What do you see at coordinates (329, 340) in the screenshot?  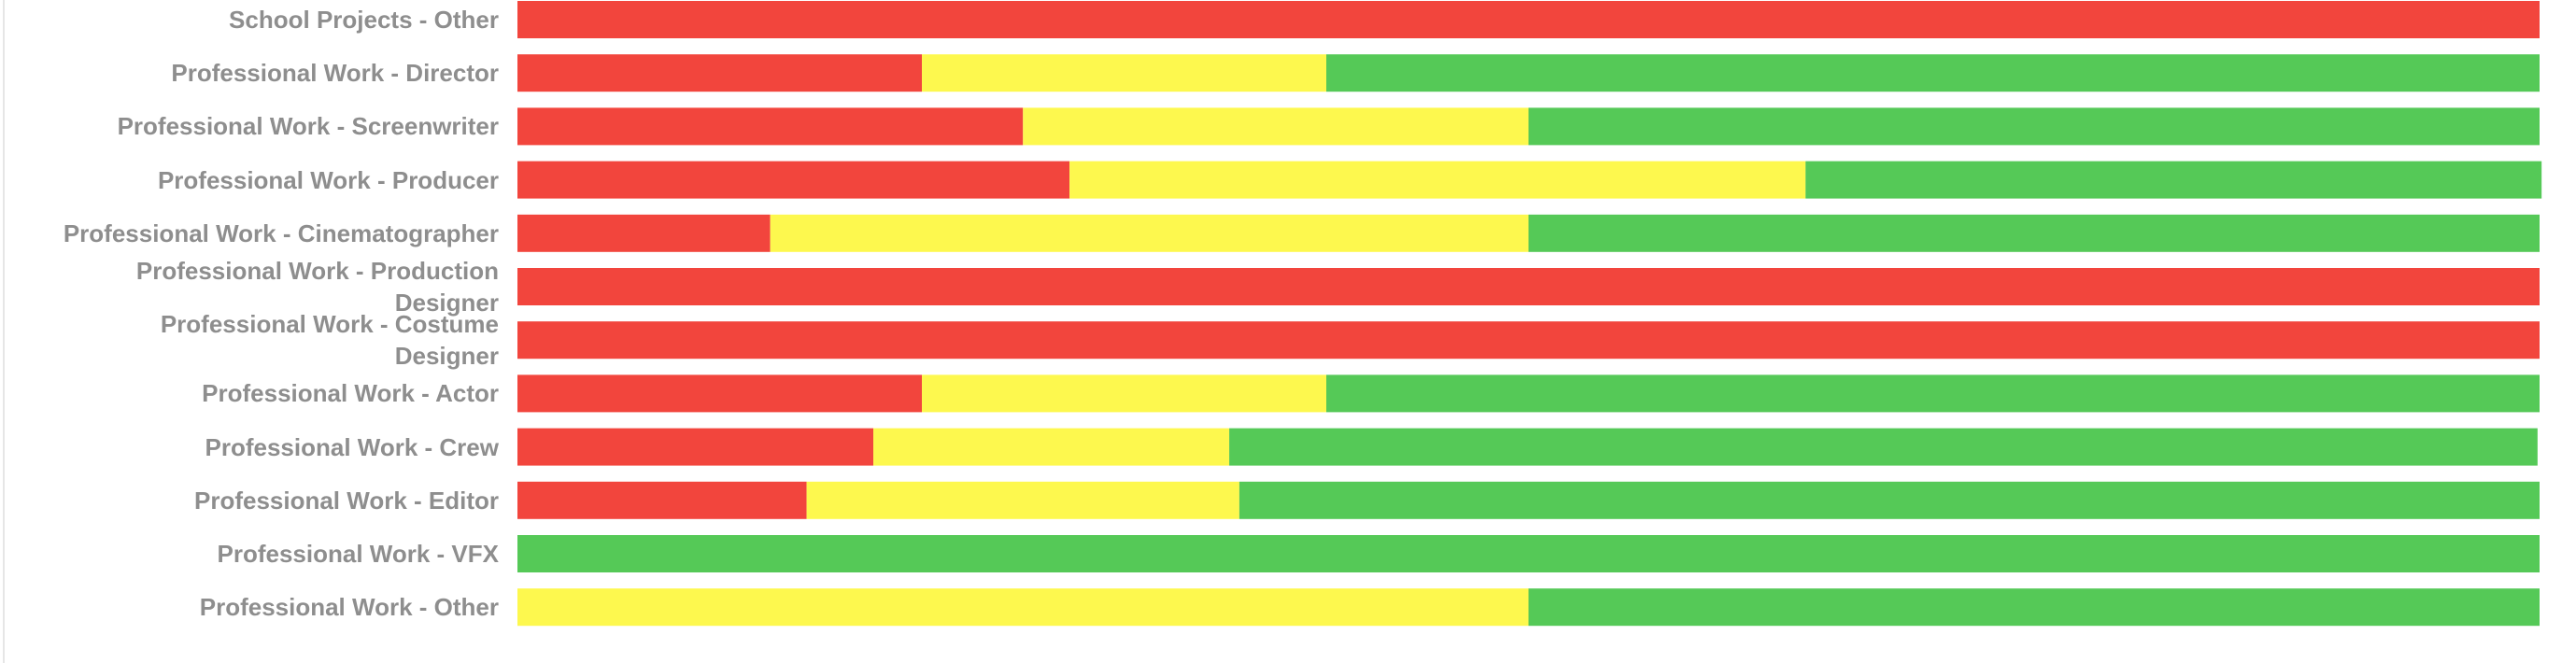 I see `row-label: Professional Work - Costume Designer` at bounding box center [329, 340].